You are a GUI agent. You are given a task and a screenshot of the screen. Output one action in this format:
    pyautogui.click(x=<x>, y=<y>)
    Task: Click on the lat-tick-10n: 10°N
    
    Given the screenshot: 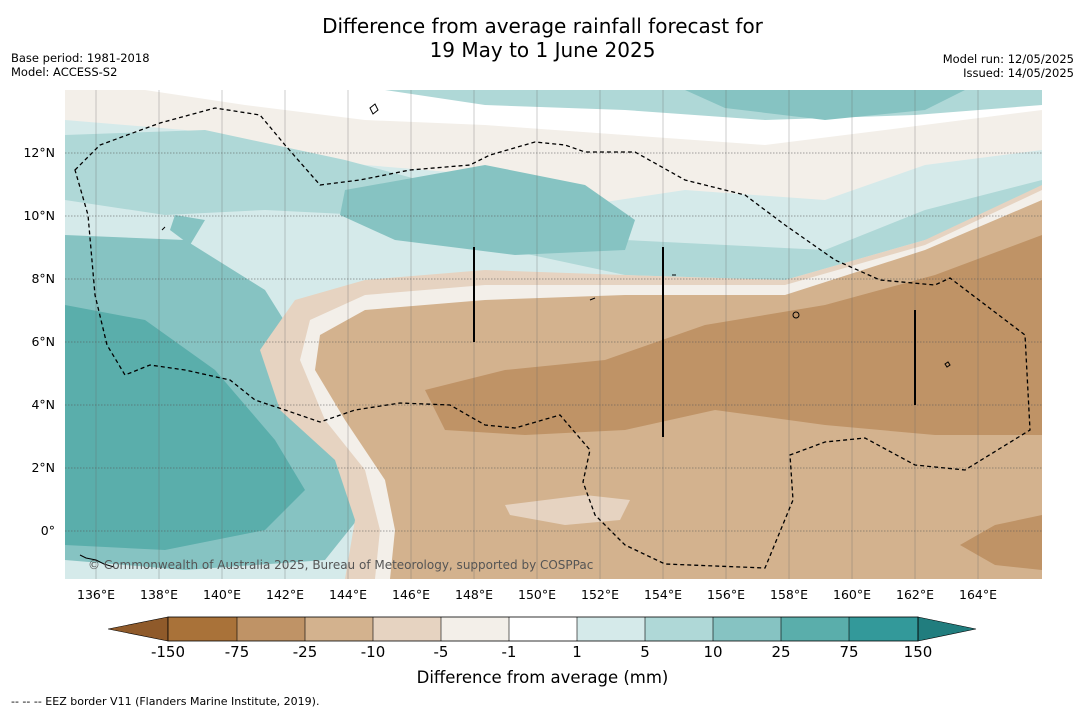 What is the action you would take?
    pyautogui.click(x=39, y=215)
    